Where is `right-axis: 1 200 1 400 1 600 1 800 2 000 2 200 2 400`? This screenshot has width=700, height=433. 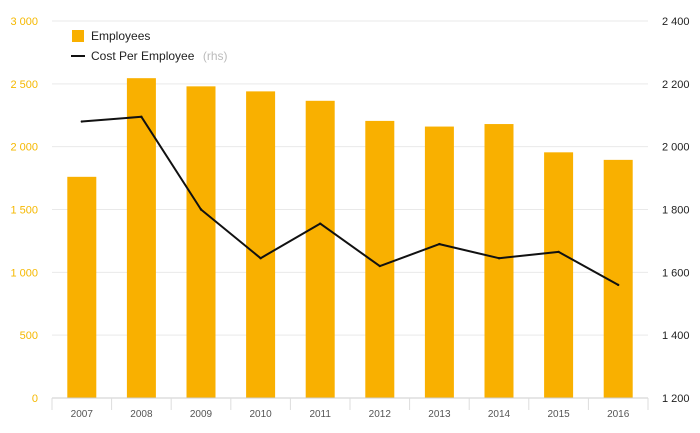
right-axis: 1 200 1 400 1 600 1 800 2 000 2 200 2 400 is located at coordinates (676, 210).